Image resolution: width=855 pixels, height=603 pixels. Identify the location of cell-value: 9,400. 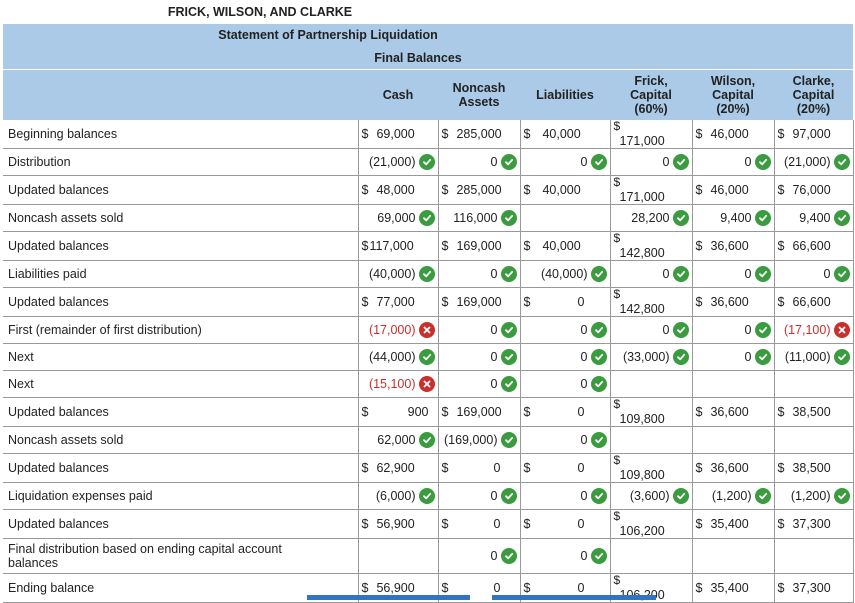
(815, 218).